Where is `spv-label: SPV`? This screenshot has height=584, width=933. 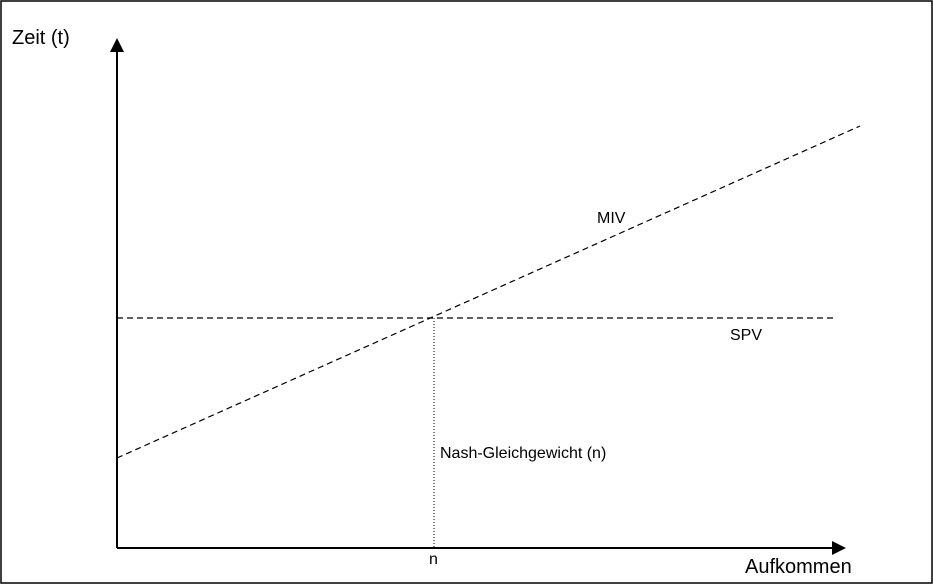 spv-label: SPV is located at coordinates (746, 335).